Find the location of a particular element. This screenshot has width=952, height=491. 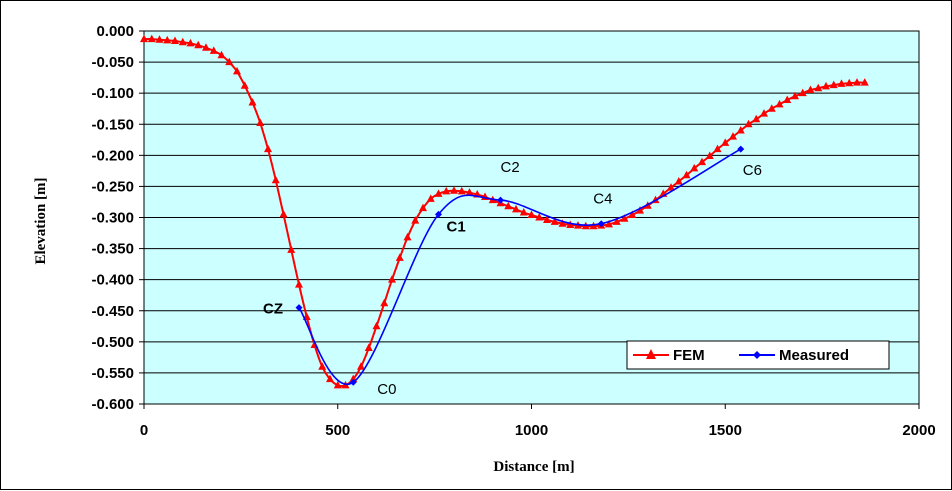

legend-measured-label: Measured is located at coordinates (814, 355).